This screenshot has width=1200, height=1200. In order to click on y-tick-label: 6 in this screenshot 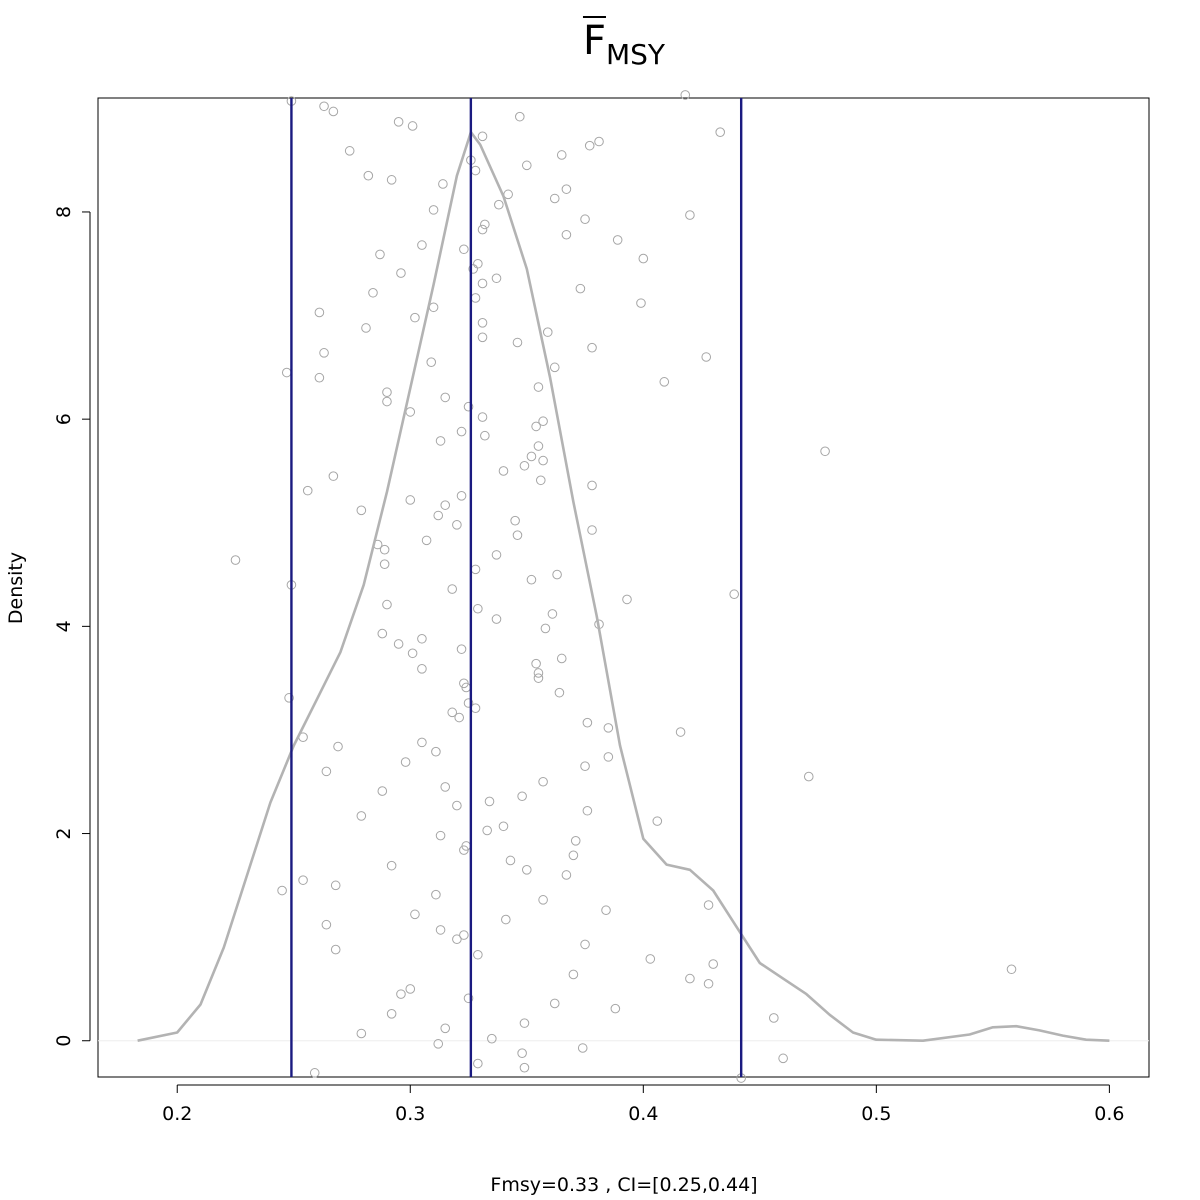, I will do `click(64, 419)`.